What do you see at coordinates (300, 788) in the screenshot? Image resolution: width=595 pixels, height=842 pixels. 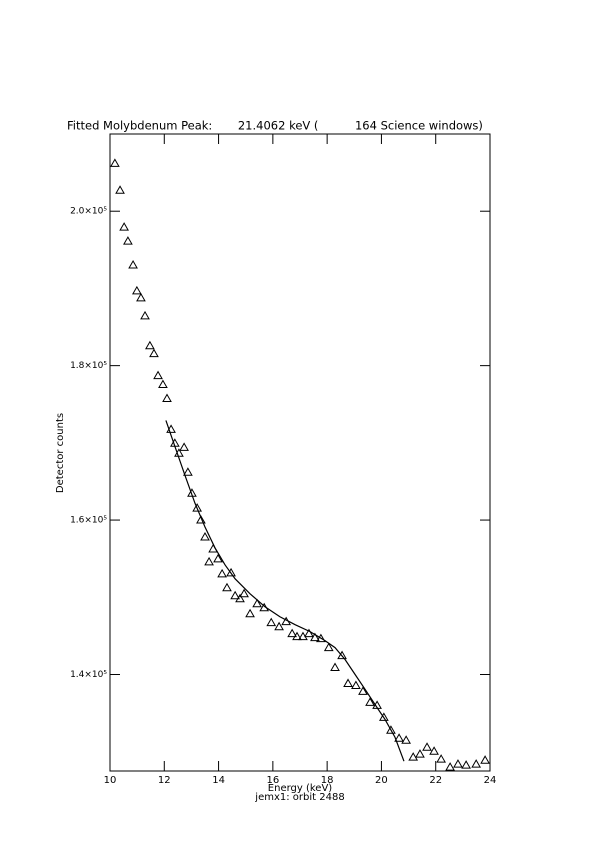 I see `x-axis-label: Energy (keV)` at bounding box center [300, 788].